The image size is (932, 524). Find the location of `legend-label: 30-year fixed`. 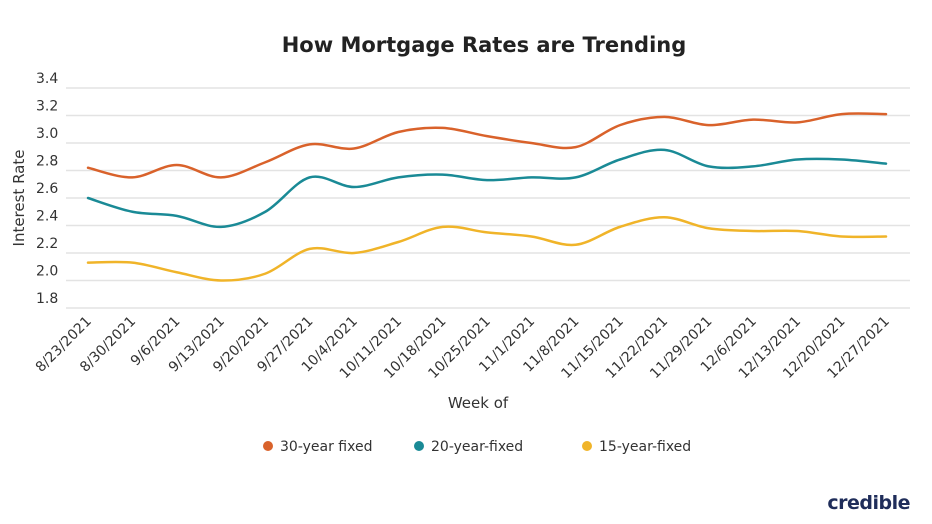

legend-label: 30-year fixed is located at coordinates (326, 447).